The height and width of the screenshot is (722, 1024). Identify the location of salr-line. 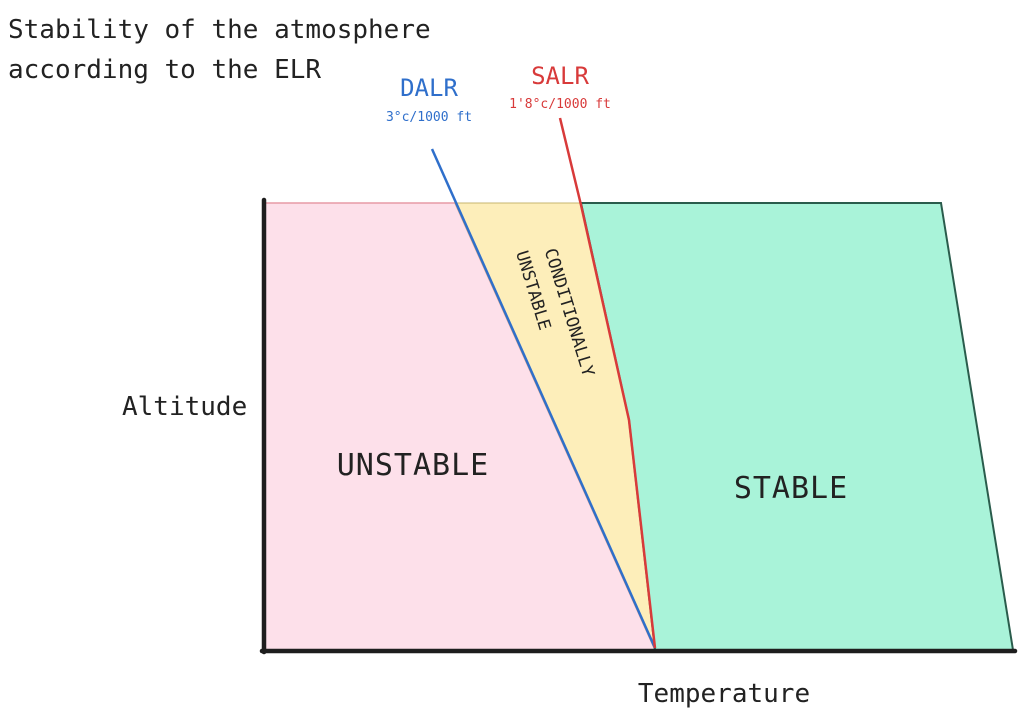
(607, 383).